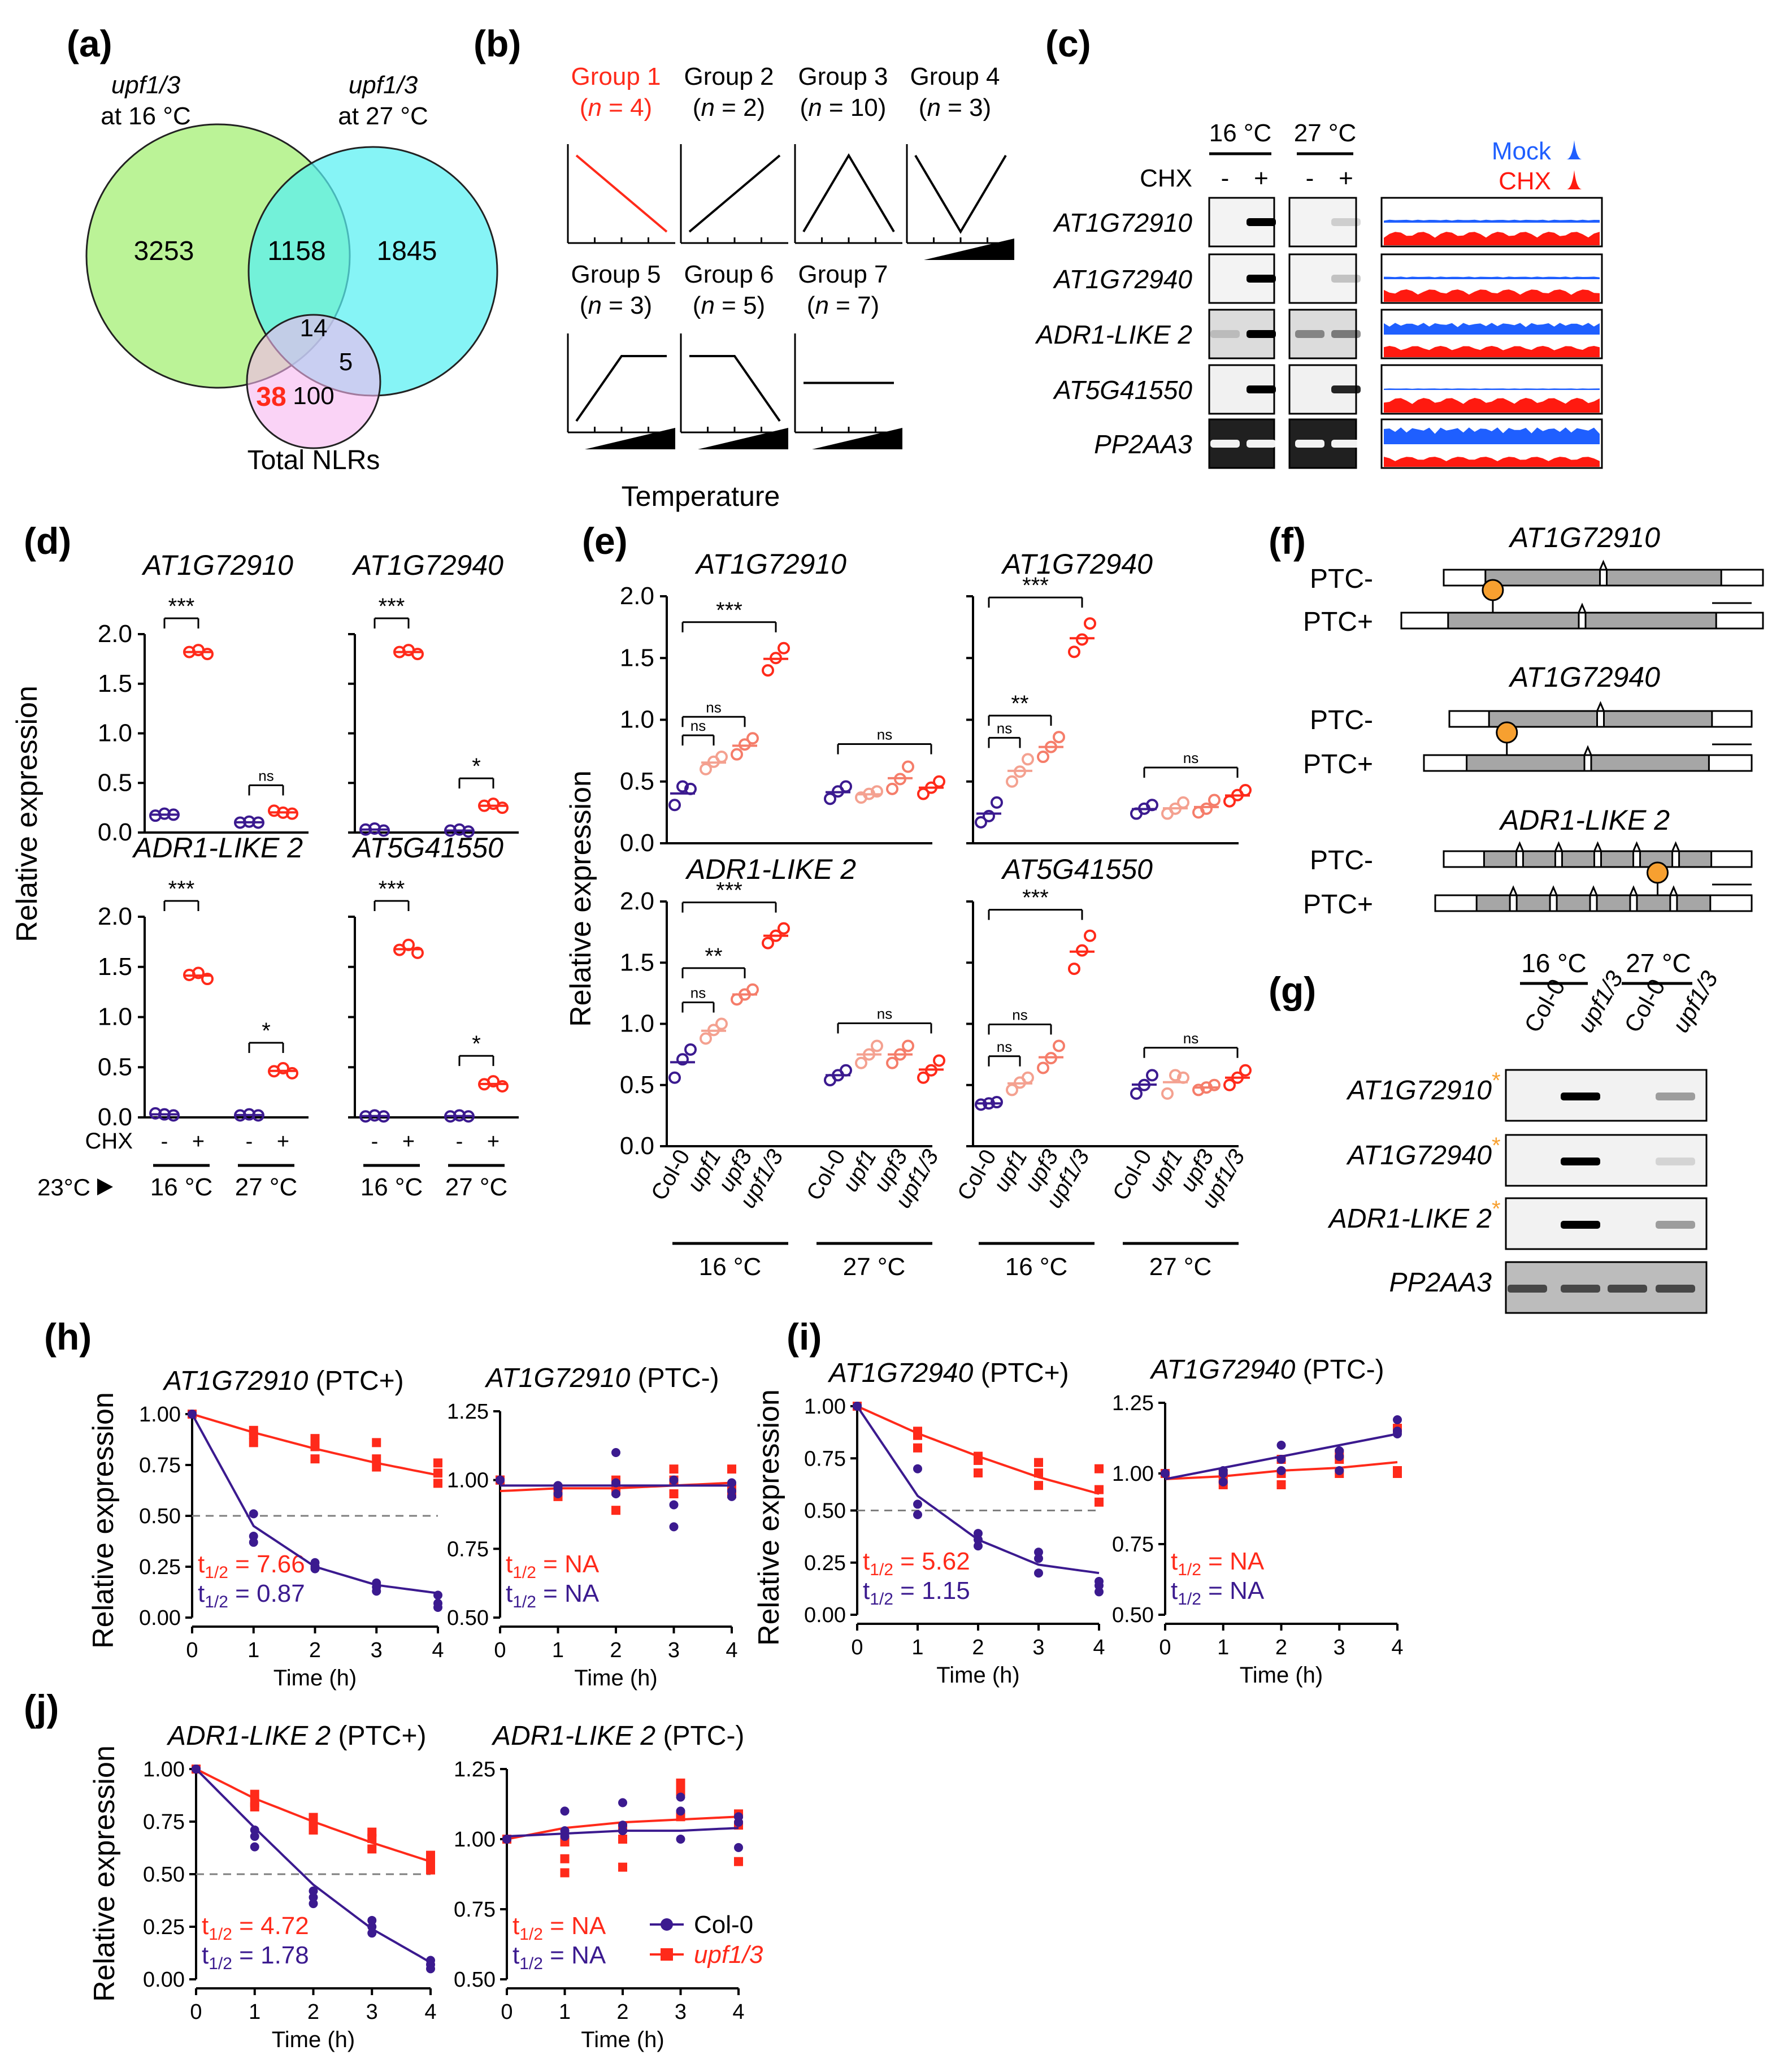  I want to click on gene-model-title: AT1G72940, so click(1584, 677).